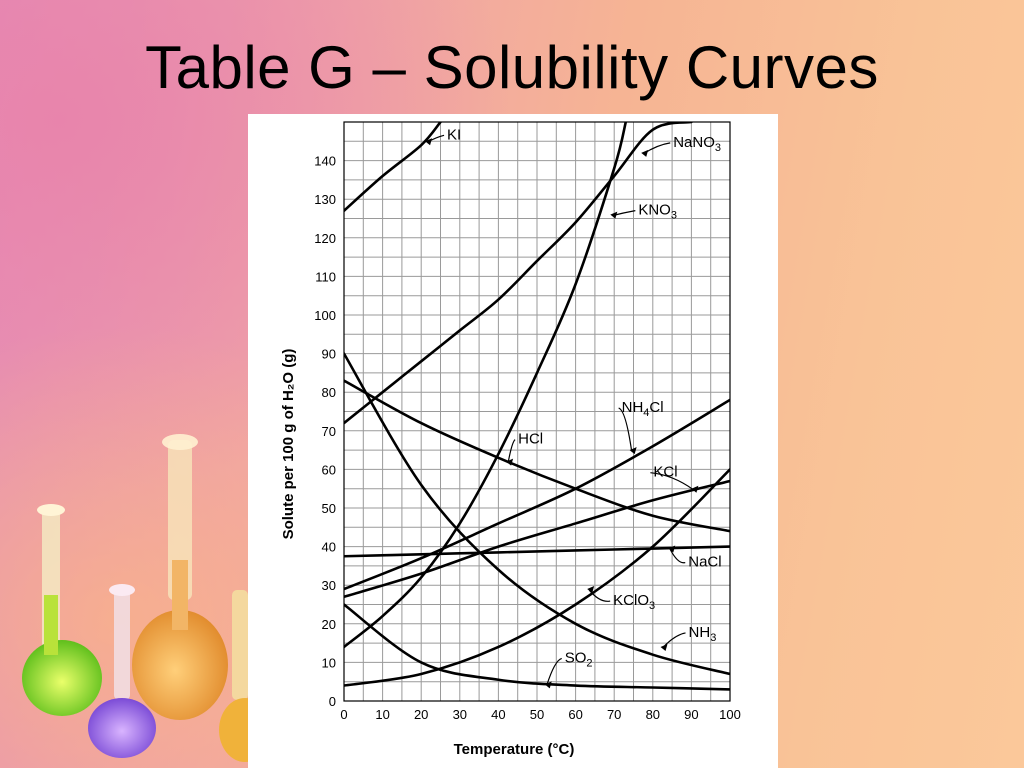 The image size is (1024, 768). Describe the element at coordinates (703, 634) in the screenshot. I see `series-label-text: NH3` at that location.